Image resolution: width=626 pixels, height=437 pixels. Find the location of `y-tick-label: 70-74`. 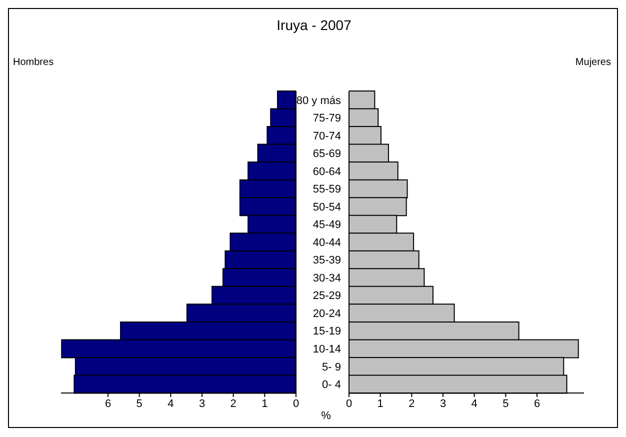

y-tick-label: 70-74 is located at coordinates (326, 136).